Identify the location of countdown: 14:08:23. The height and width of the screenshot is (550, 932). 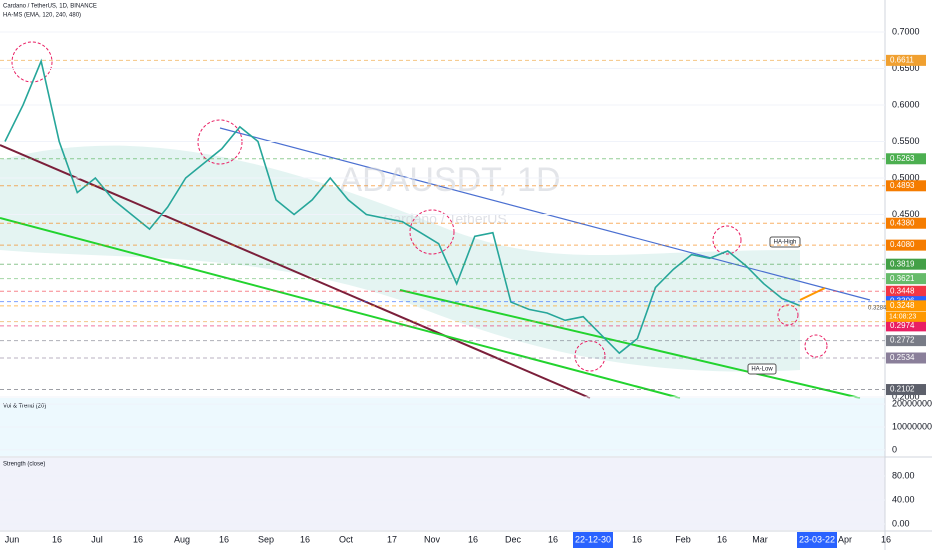
(902, 317).